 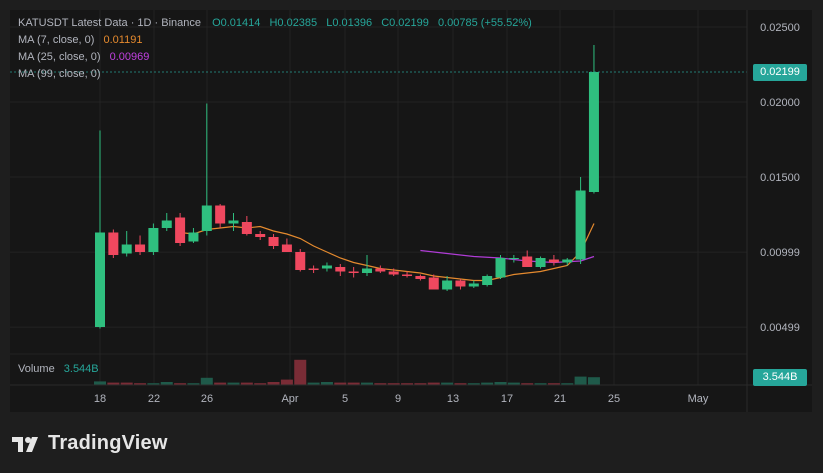 I want to click on close-value: C0.02199, so click(x=405, y=23).